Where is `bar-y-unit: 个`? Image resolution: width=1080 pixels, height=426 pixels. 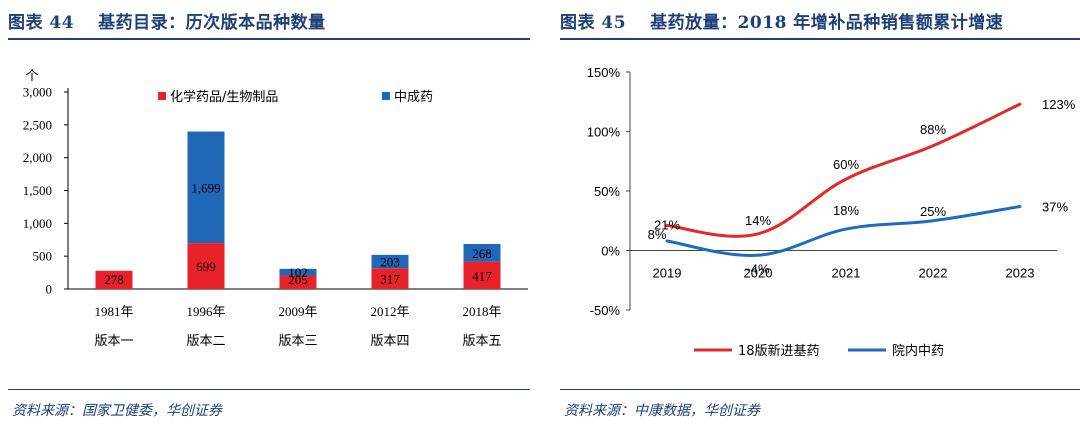 bar-y-unit: 个 is located at coordinates (31, 76).